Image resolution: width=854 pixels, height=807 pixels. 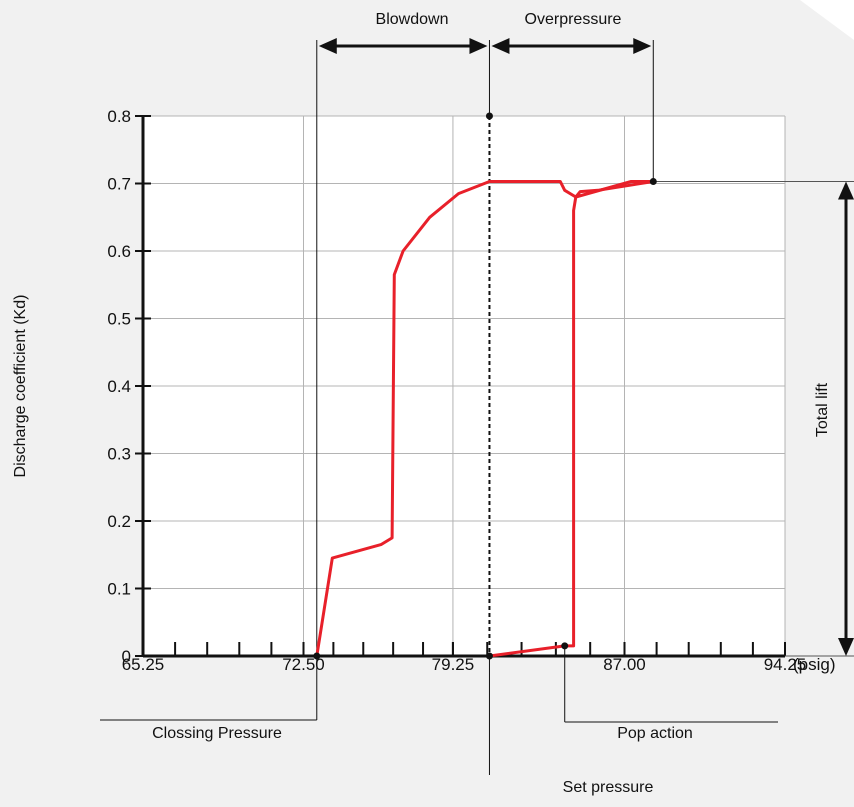 I want to click on y-tick-label: 0.3, so click(x=119, y=454).